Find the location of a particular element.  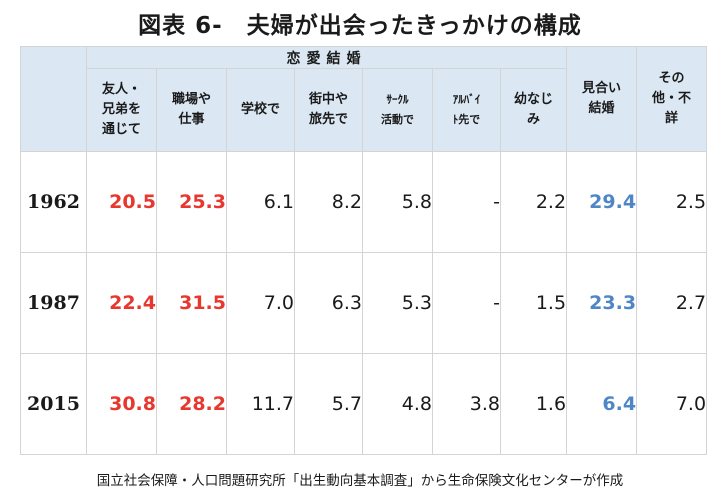

col-header: 街中や 旅先で is located at coordinates (328, 110).